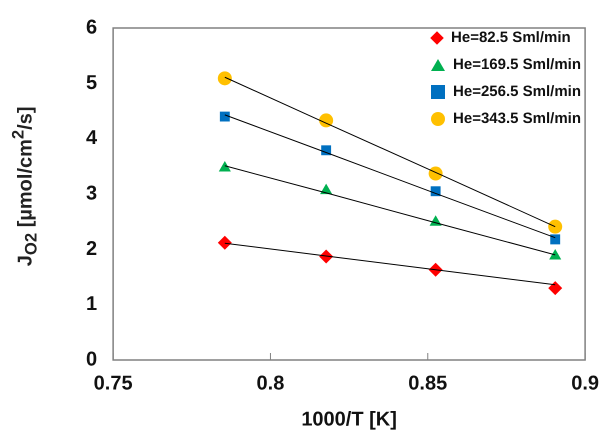 The image size is (611, 432). I want to click on y-tick-label: 1, so click(92, 304).